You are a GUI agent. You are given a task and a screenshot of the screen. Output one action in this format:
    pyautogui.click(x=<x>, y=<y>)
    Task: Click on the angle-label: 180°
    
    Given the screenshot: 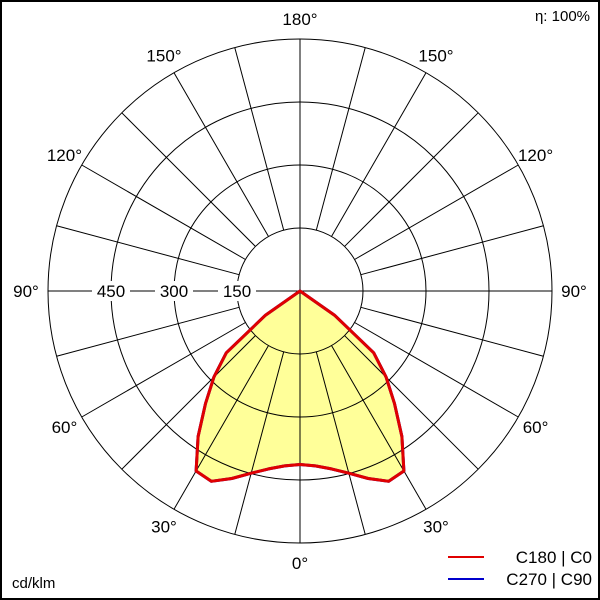 What is the action you would take?
    pyautogui.click(x=299, y=19)
    